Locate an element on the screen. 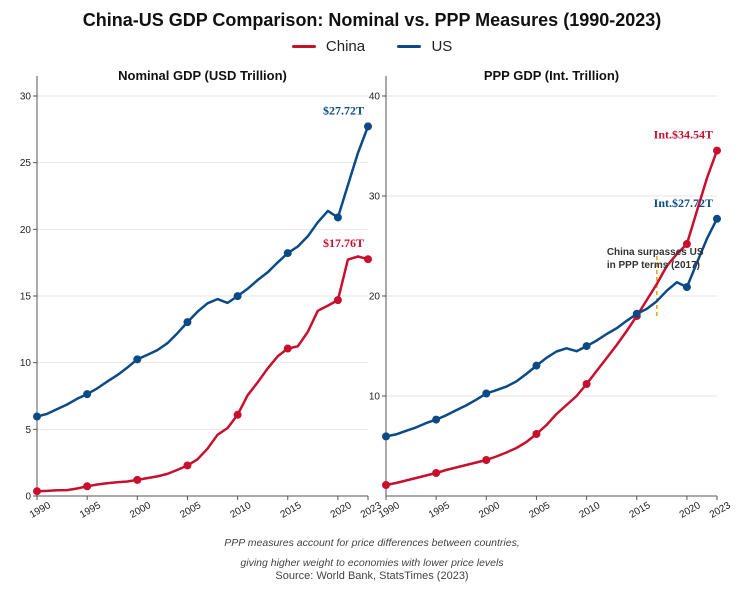  nominal-y-tick-label: 15 is located at coordinates (26, 297).